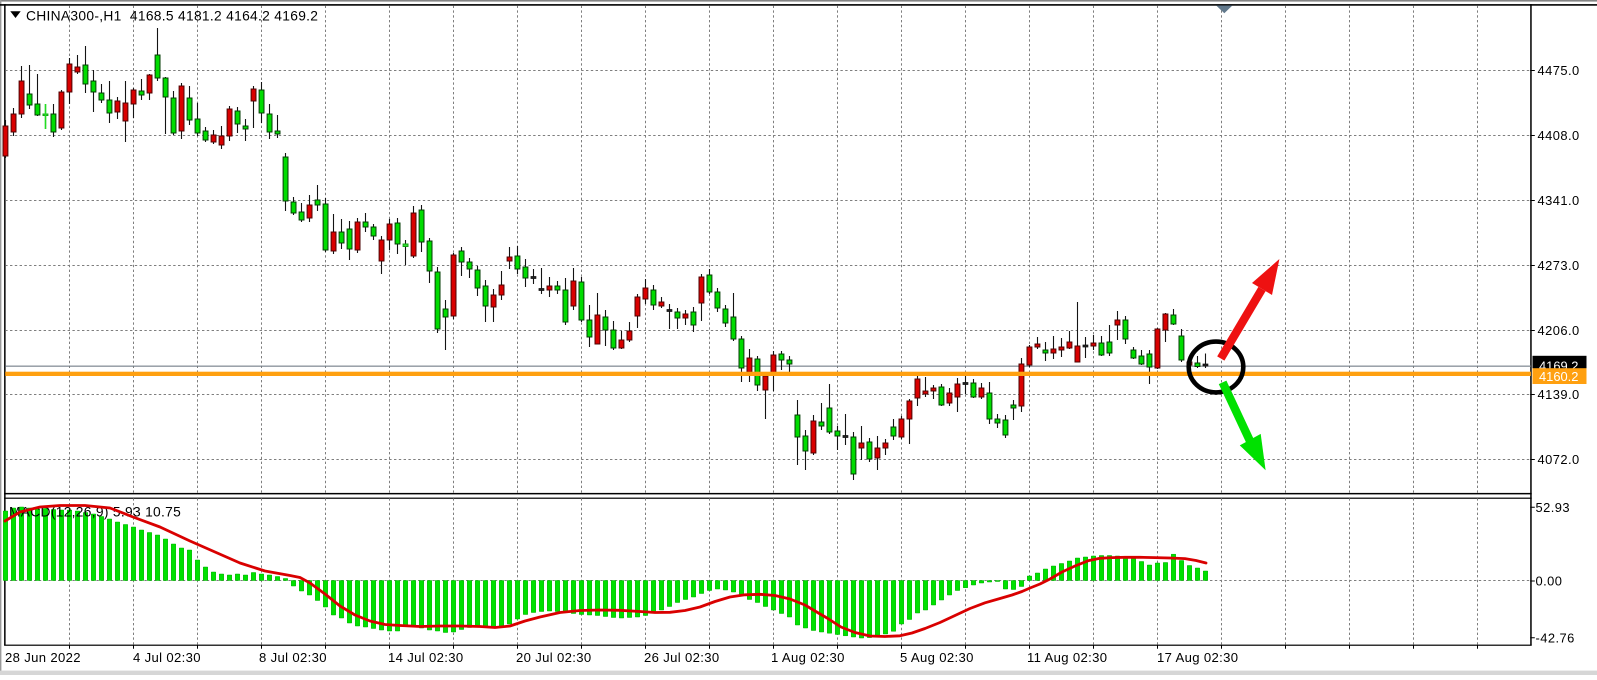 Image resolution: width=1597 pixels, height=680 pixels. What do you see at coordinates (1559, 70) in the screenshot?
I see `svg-text: 4475.0` at bounding box center [1559, 70].